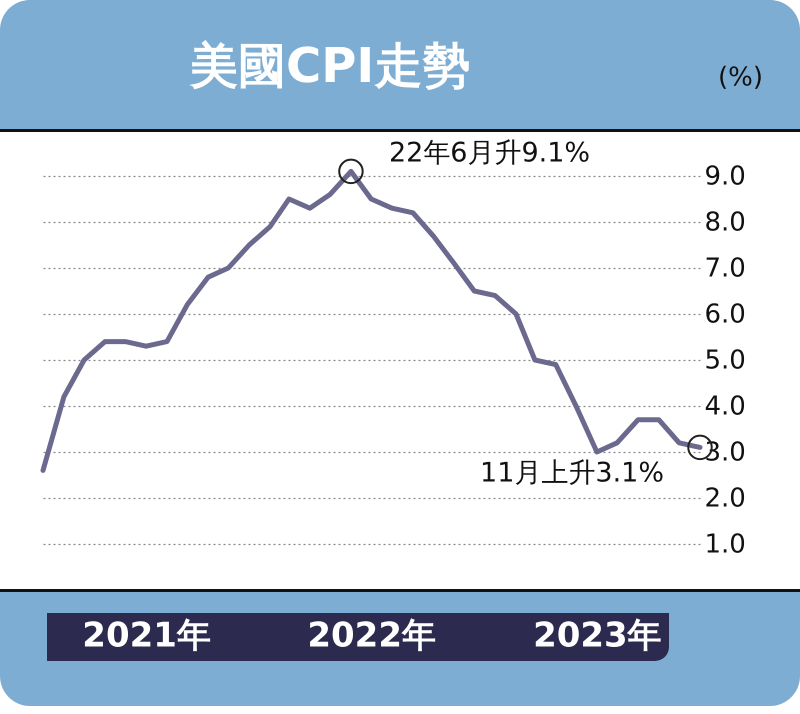 The width and height of the screenshot is (800, 714). I want to click on x-tick-label: 2021年, so click(146, 636).